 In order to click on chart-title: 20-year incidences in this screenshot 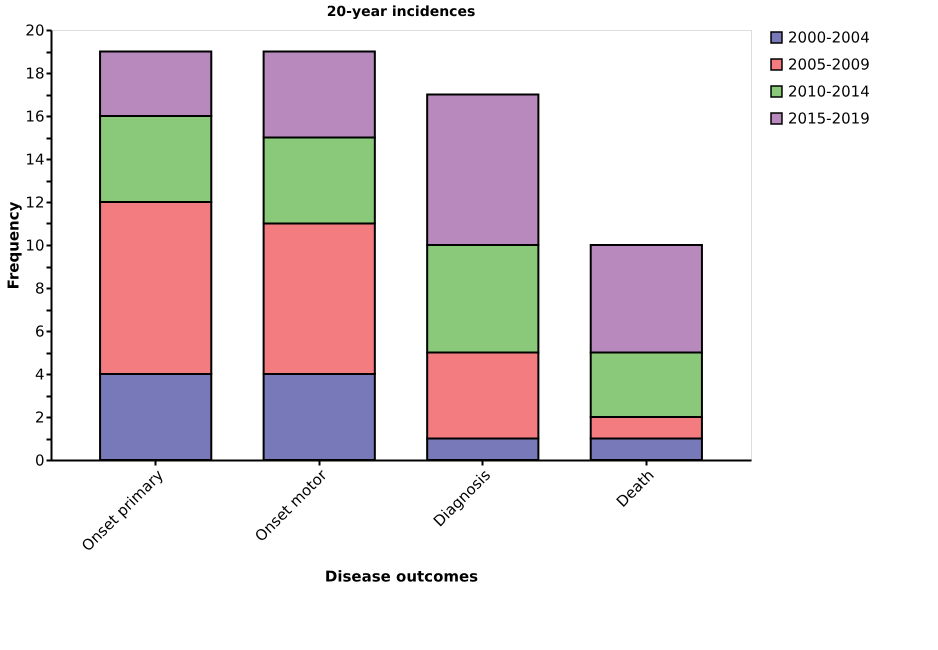, I will do `click(401, 12)`.